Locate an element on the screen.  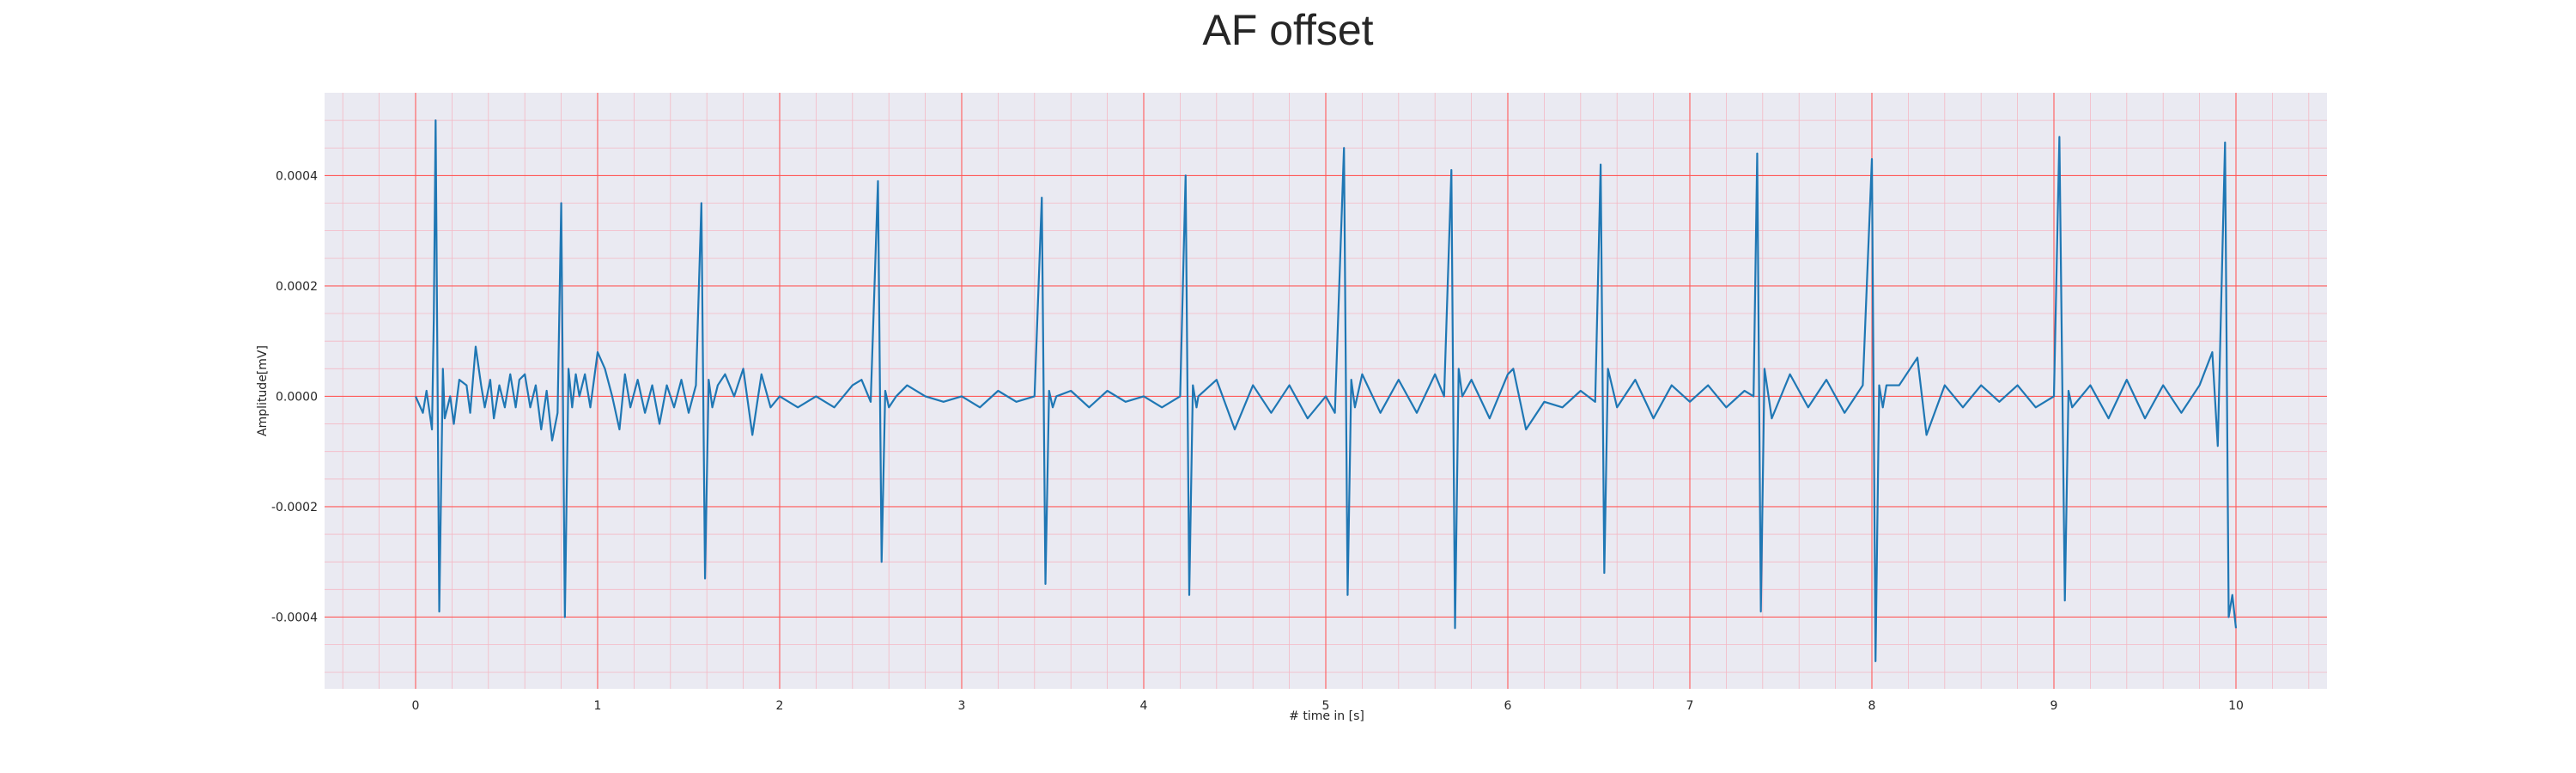
x-tick-label: 10 is located at coordinates (2236, 706).